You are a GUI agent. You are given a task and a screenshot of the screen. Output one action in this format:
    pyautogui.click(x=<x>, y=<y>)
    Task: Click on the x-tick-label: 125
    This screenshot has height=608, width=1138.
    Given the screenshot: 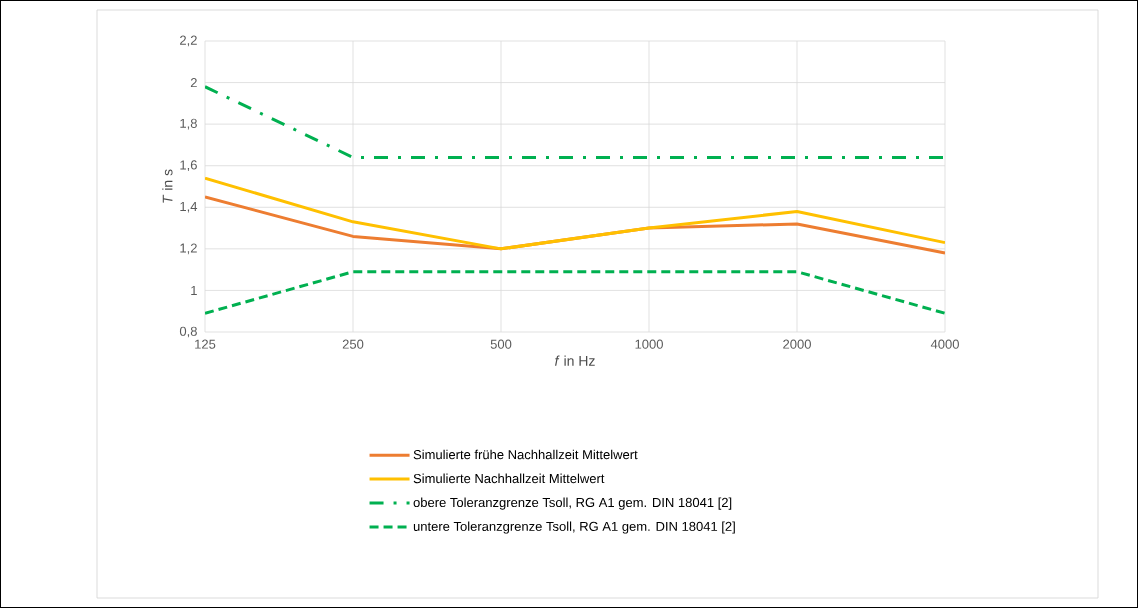 What is the action you would take?
    pyautogui.click(x=205, y=344)
    